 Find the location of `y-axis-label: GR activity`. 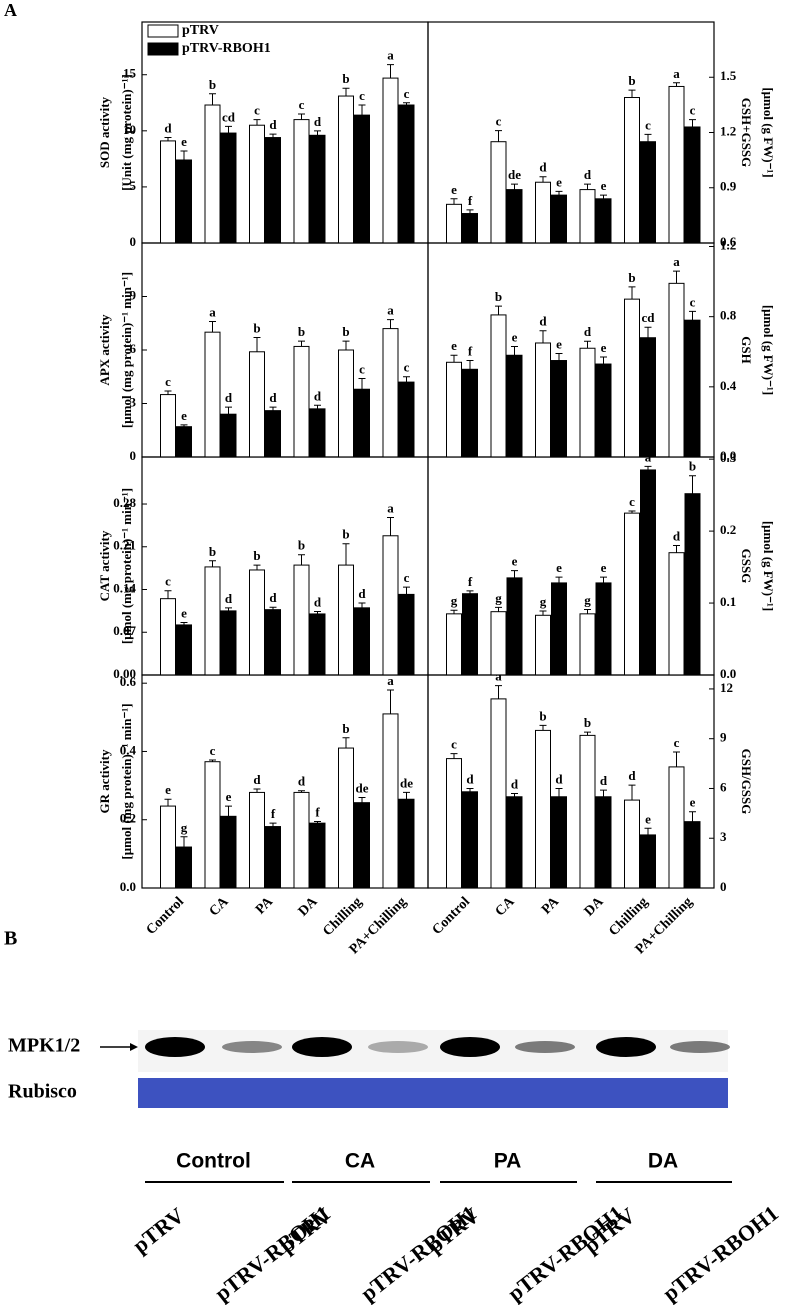

y-axis-label: GR activity is located at coordinates (104, 781).